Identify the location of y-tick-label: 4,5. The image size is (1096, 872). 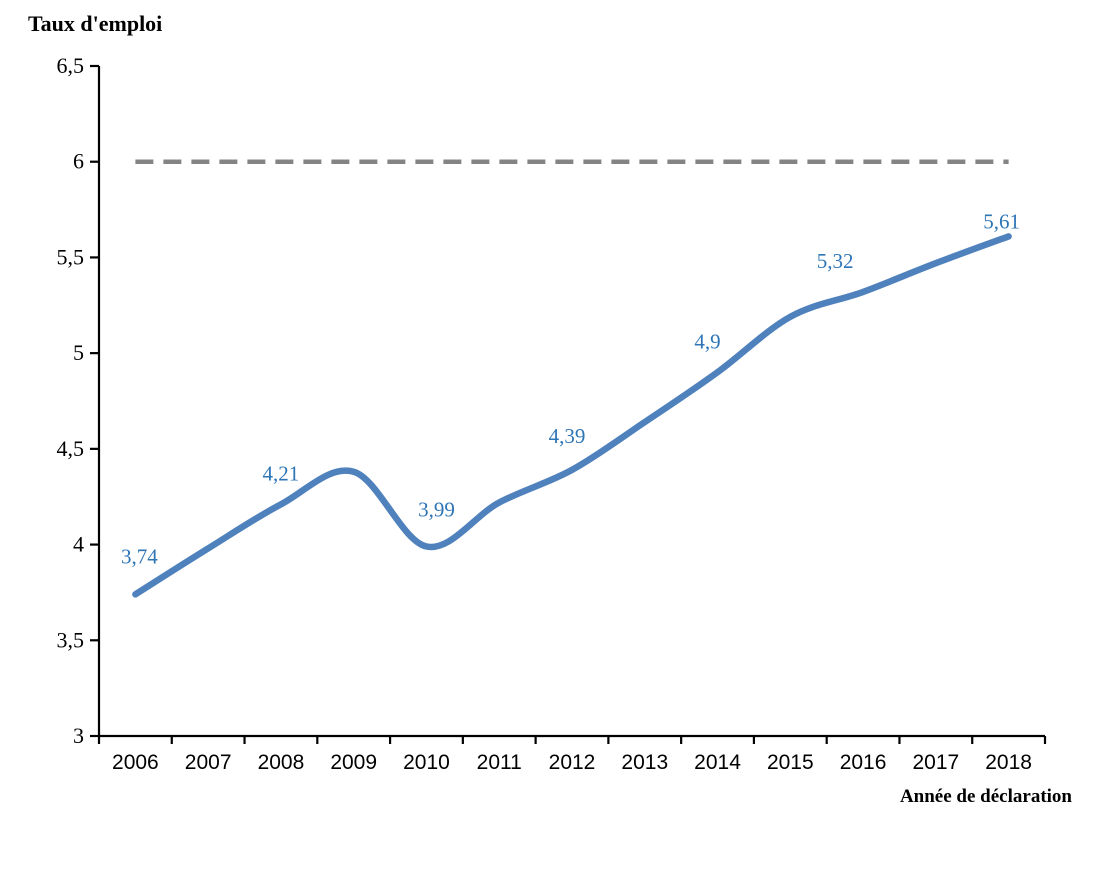
(71, 448).